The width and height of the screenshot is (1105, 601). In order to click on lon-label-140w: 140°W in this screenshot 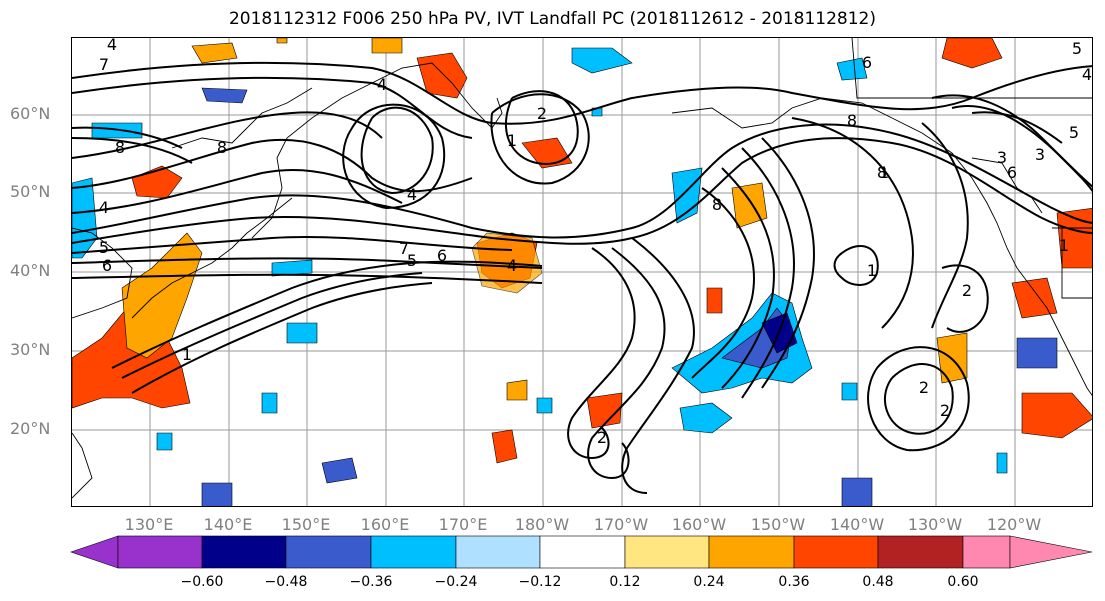, I will do `click(857, 524)`.